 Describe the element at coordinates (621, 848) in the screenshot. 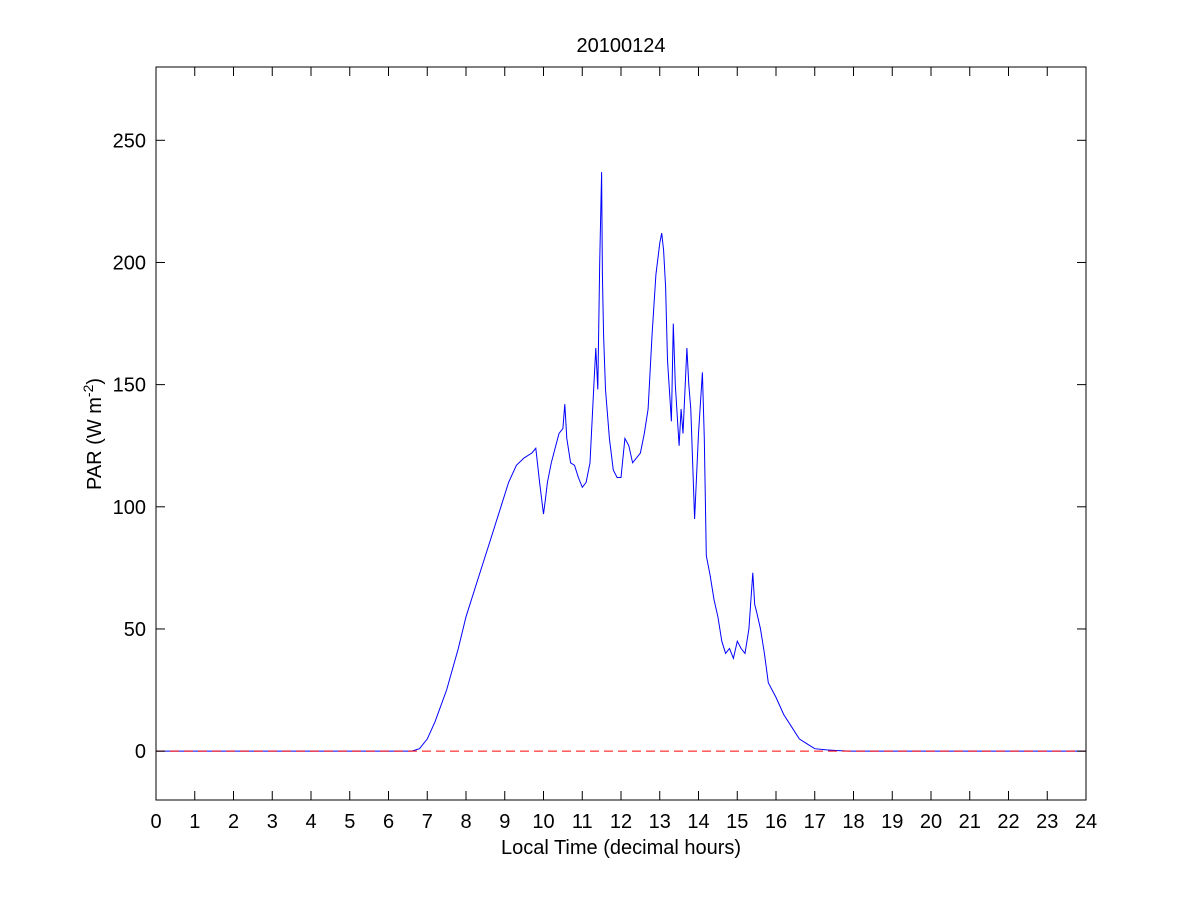

I see `x-axis-label: Local Time (decimal hours)` at that location.